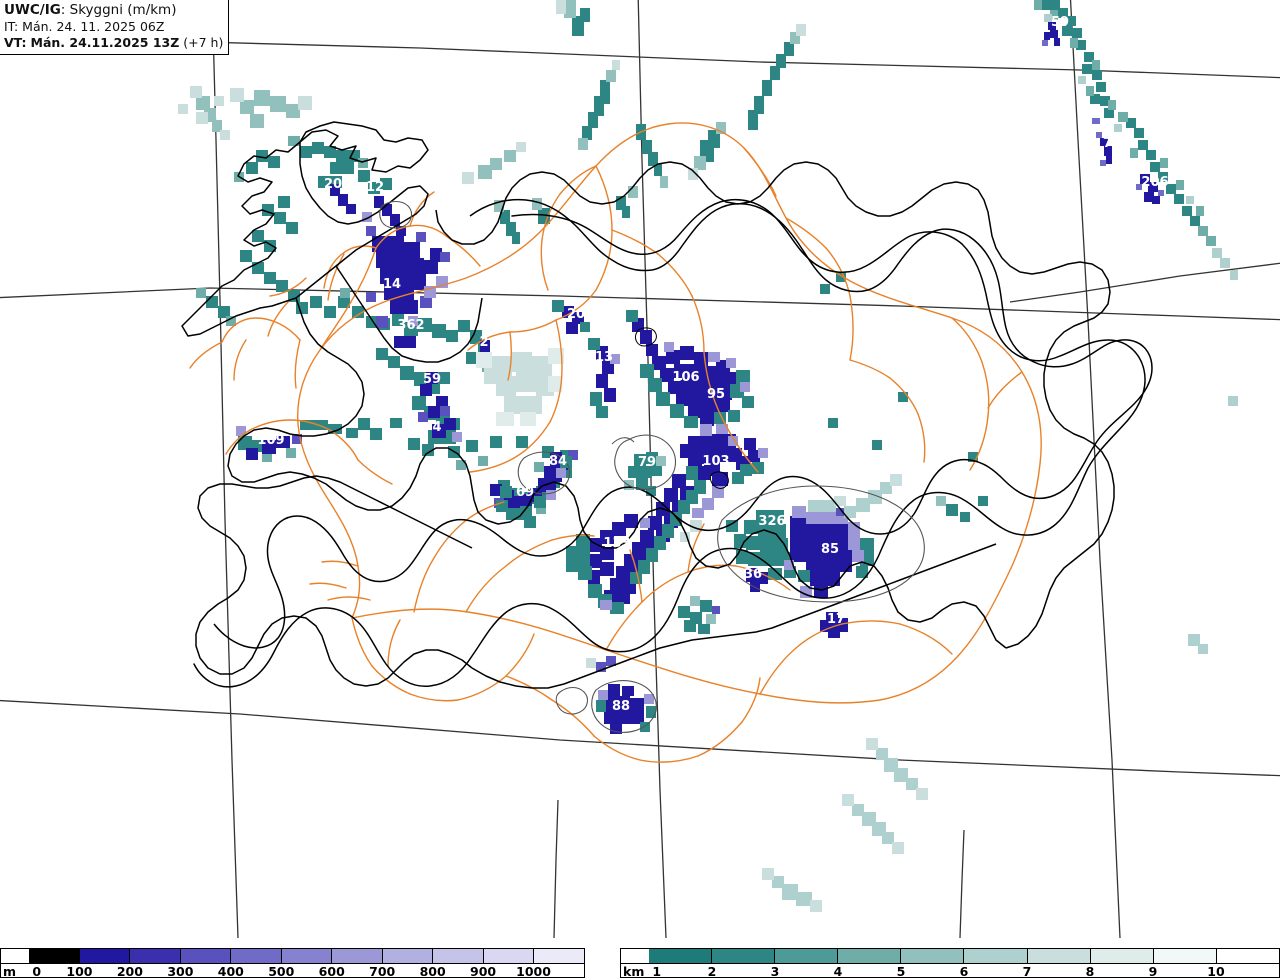 The image size is (1280, 979). Describe the element at coordinates (647, 462) in the screenshot. I see `station-label: 79` at that location.